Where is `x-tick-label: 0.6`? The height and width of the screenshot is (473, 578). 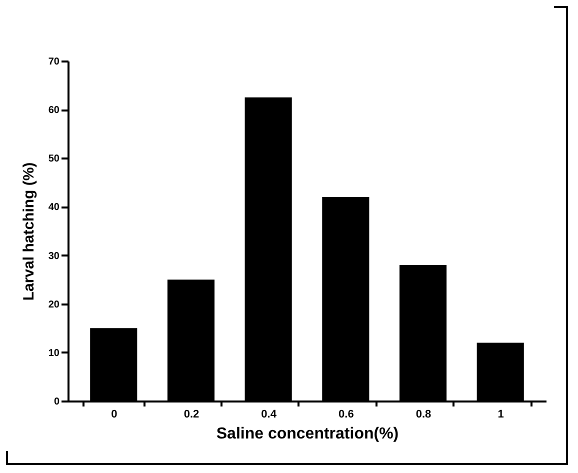 x-tick-label: 0.6 is located at coordinates (346, 414).